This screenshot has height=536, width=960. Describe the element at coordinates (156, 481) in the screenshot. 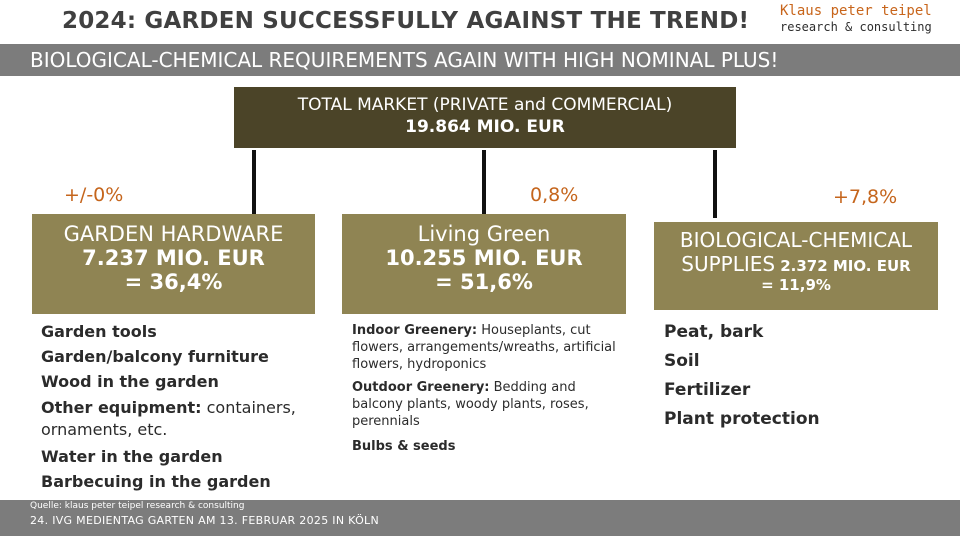

I see `list-item: Barbecuing in the garden` at that location.